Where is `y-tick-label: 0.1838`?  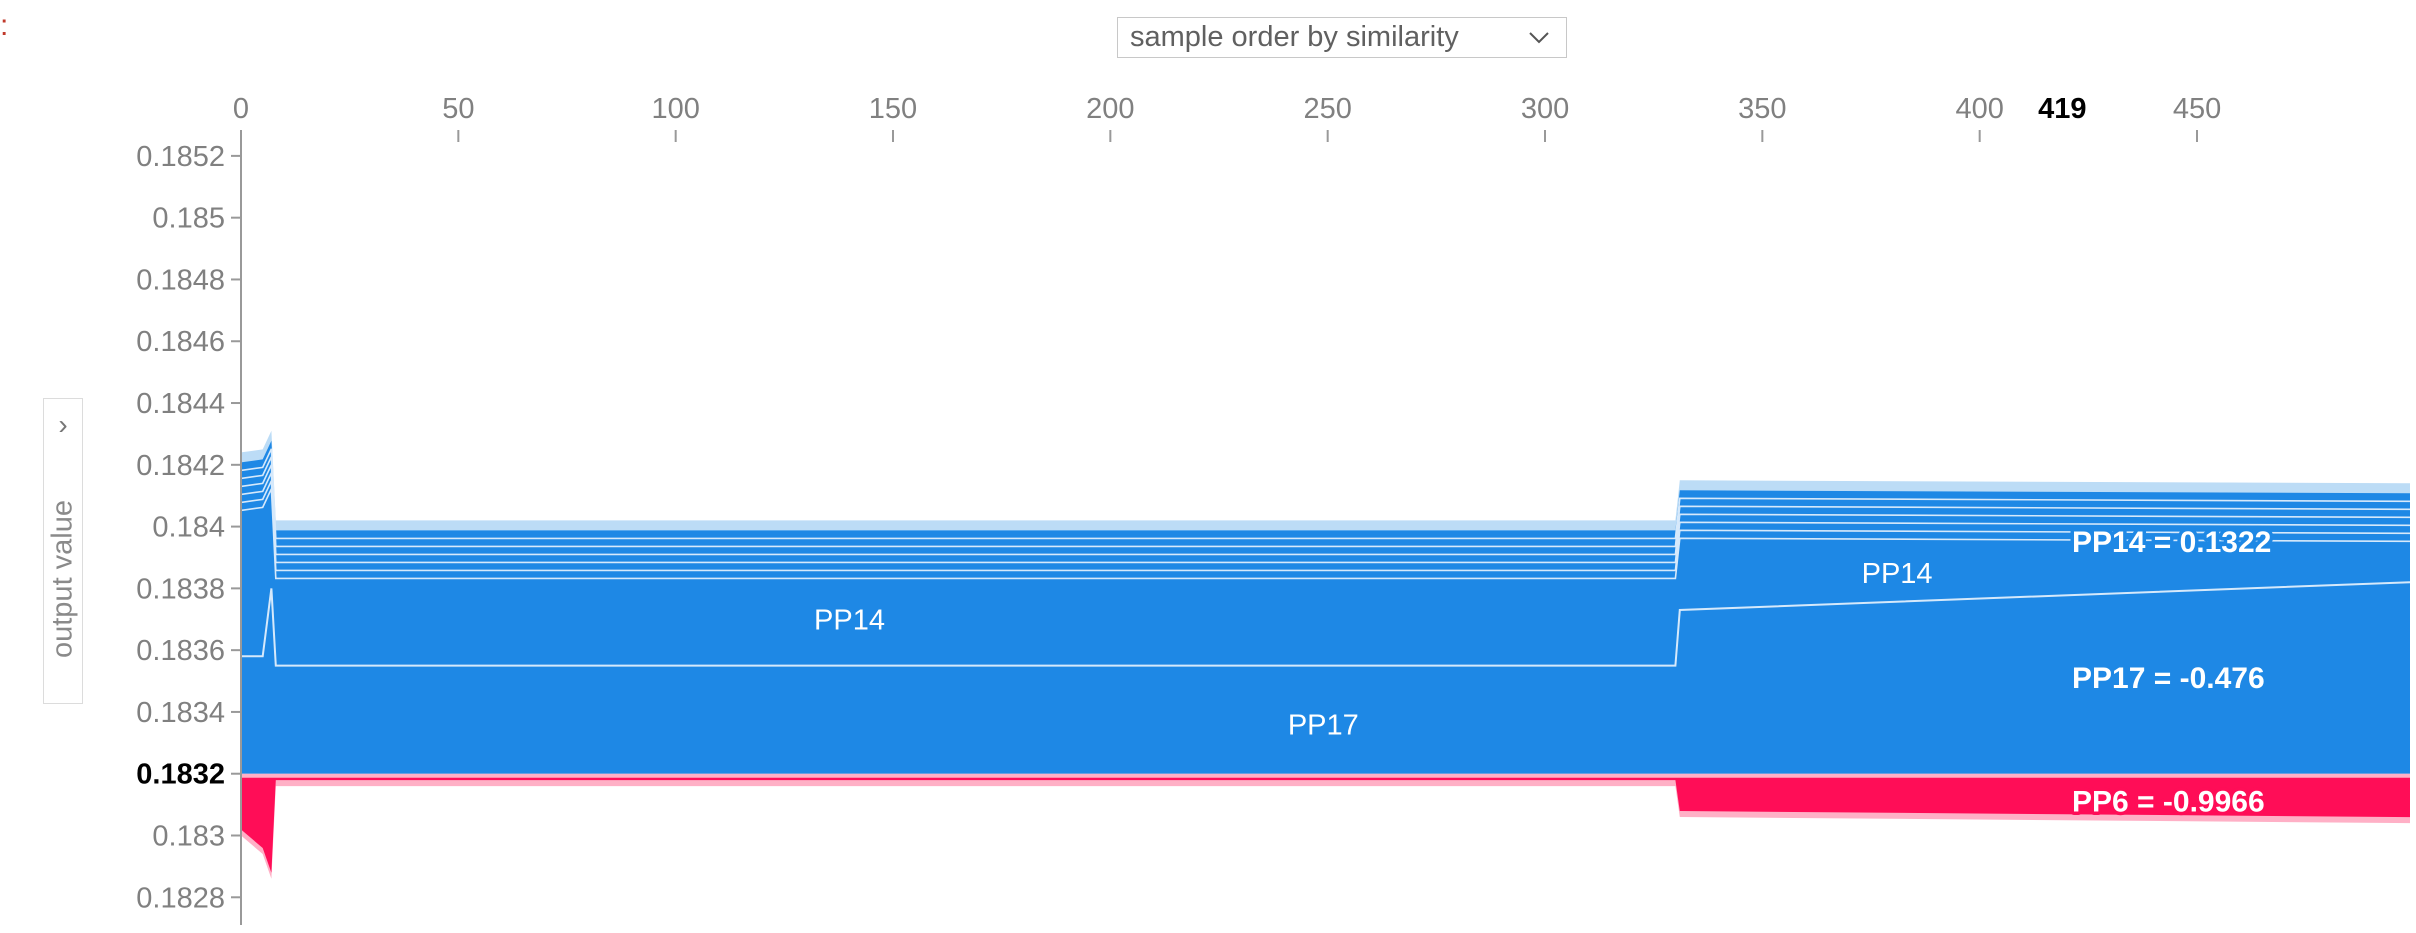 y-tick-label: 0.1838 is located at coordinates (180, 589).